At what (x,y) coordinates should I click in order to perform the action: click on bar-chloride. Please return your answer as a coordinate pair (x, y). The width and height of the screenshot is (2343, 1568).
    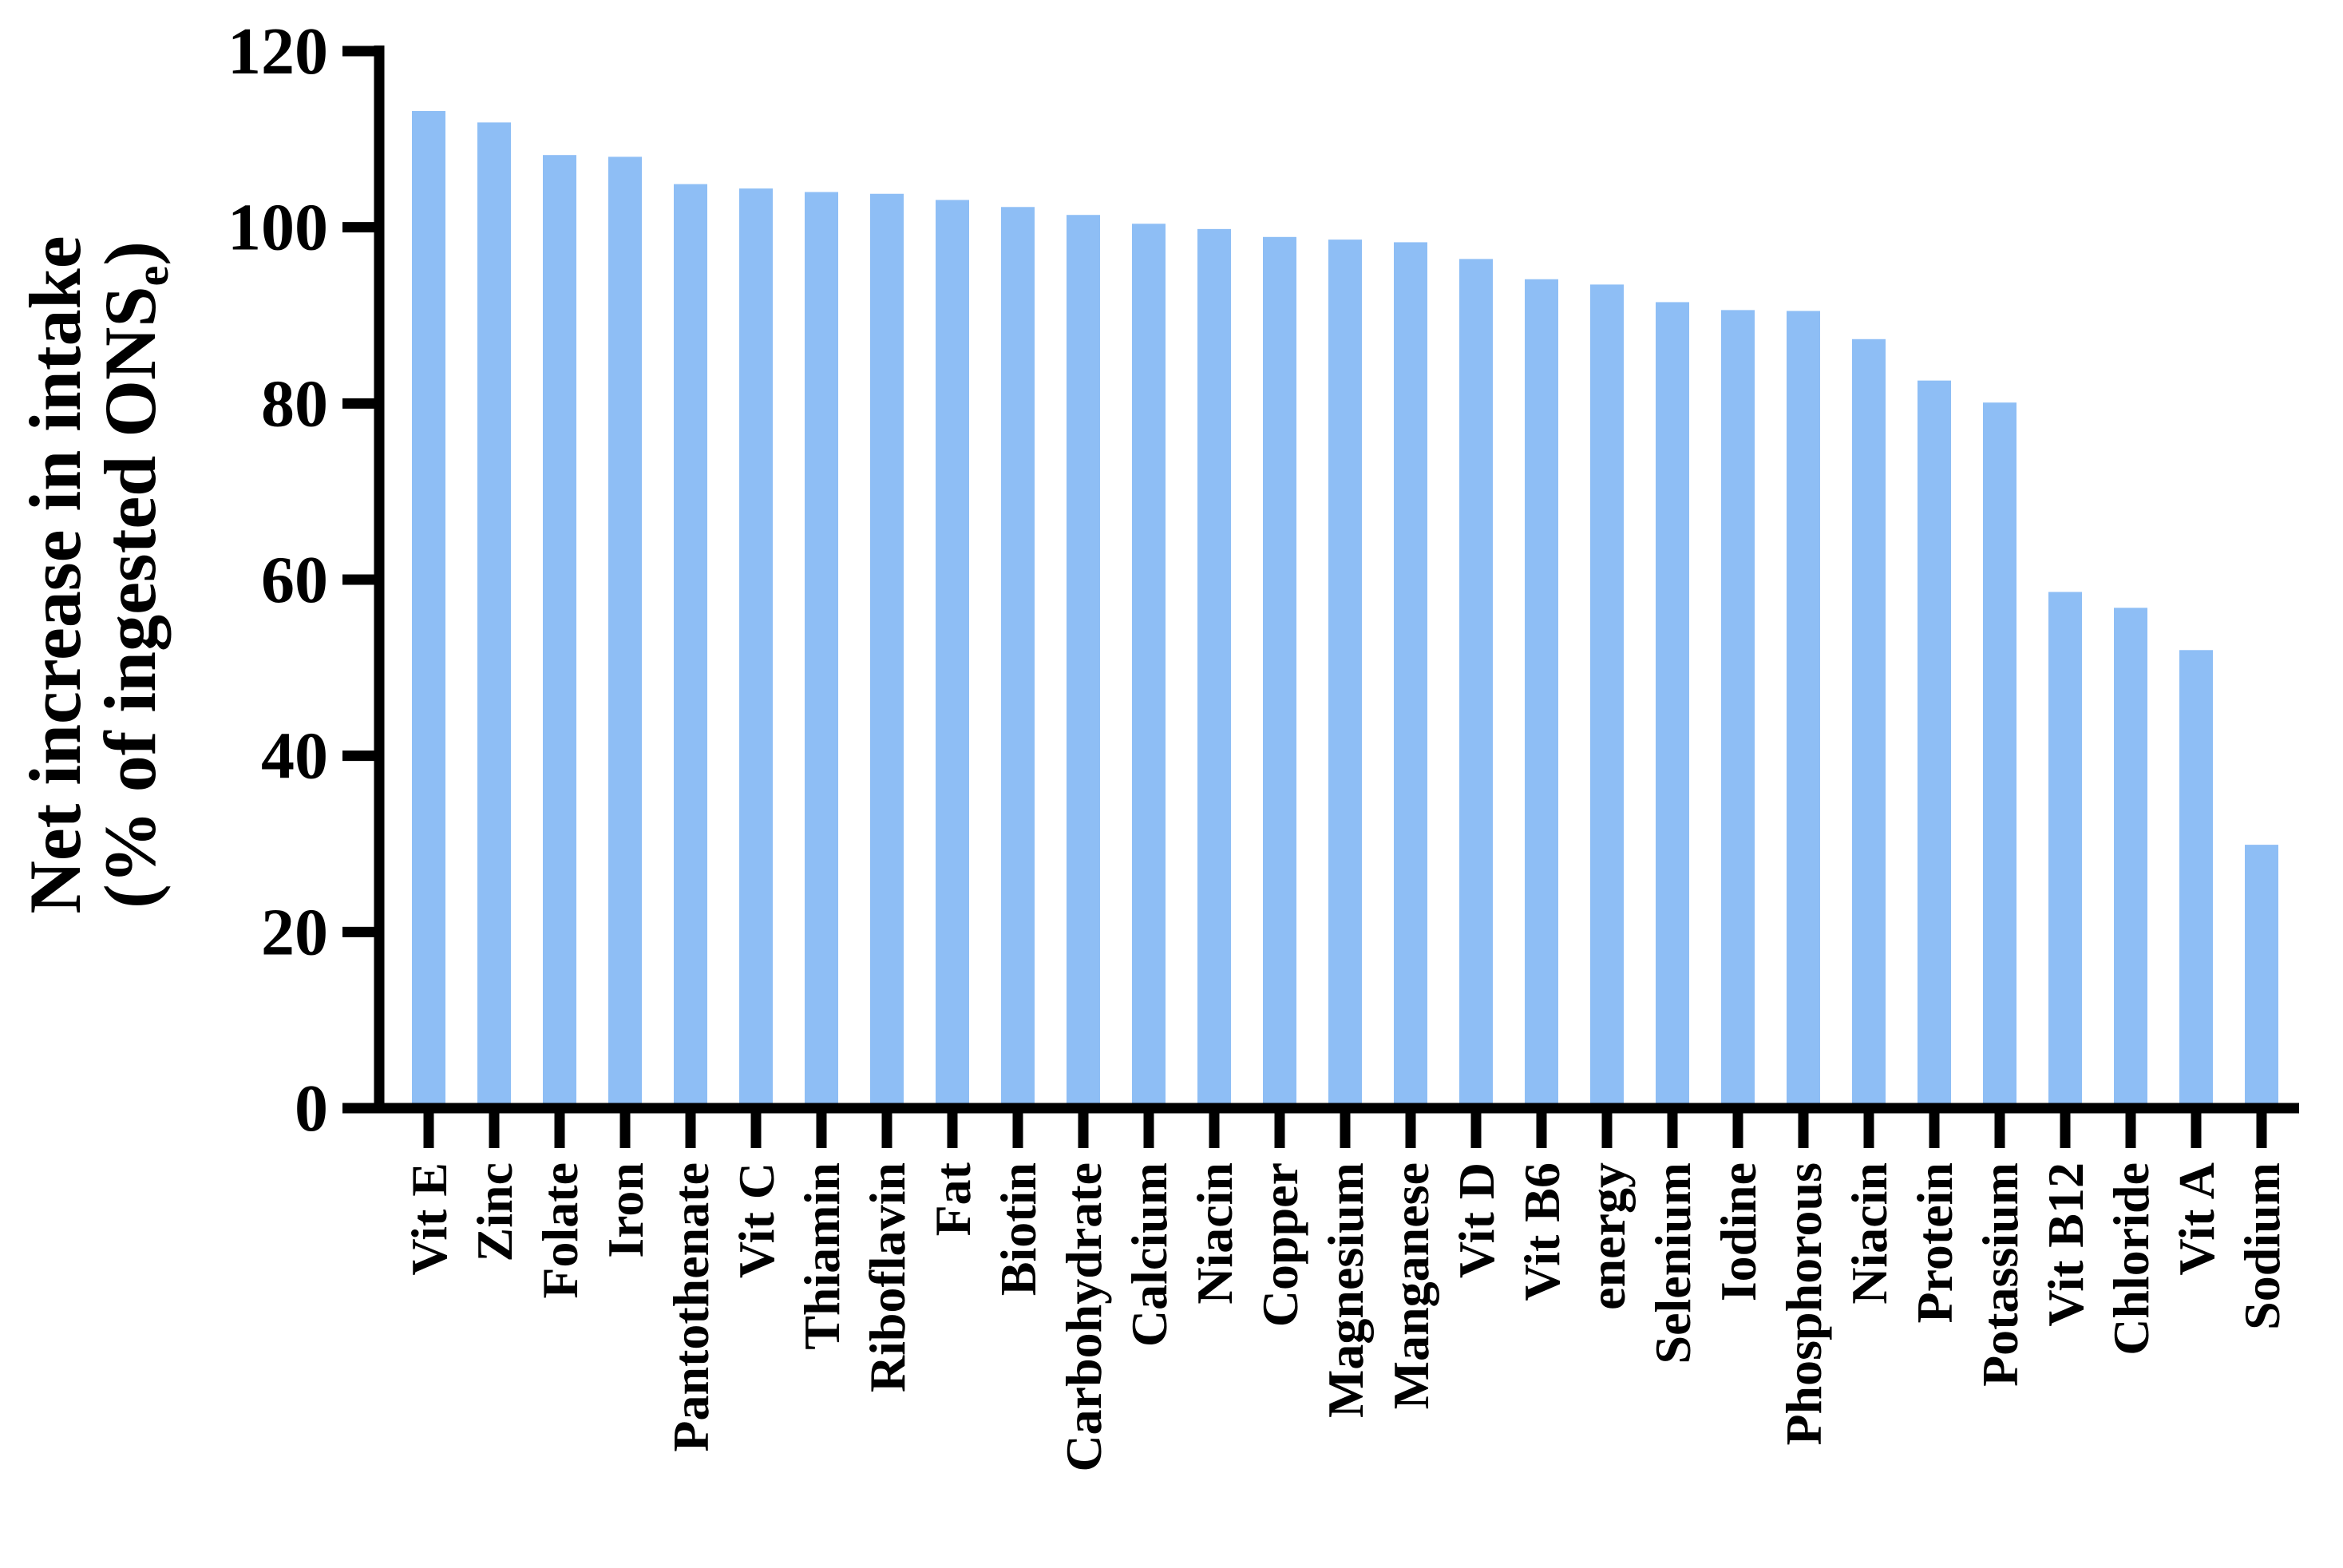
    Looking at the image, I should click on (2130, 858).